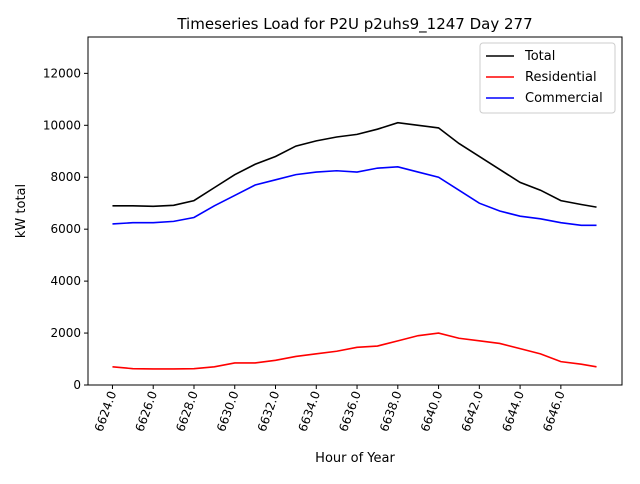  Describe the element at coordinates (65, 333) in the screenshot. I see `y-tick-label: 2000` at that location.